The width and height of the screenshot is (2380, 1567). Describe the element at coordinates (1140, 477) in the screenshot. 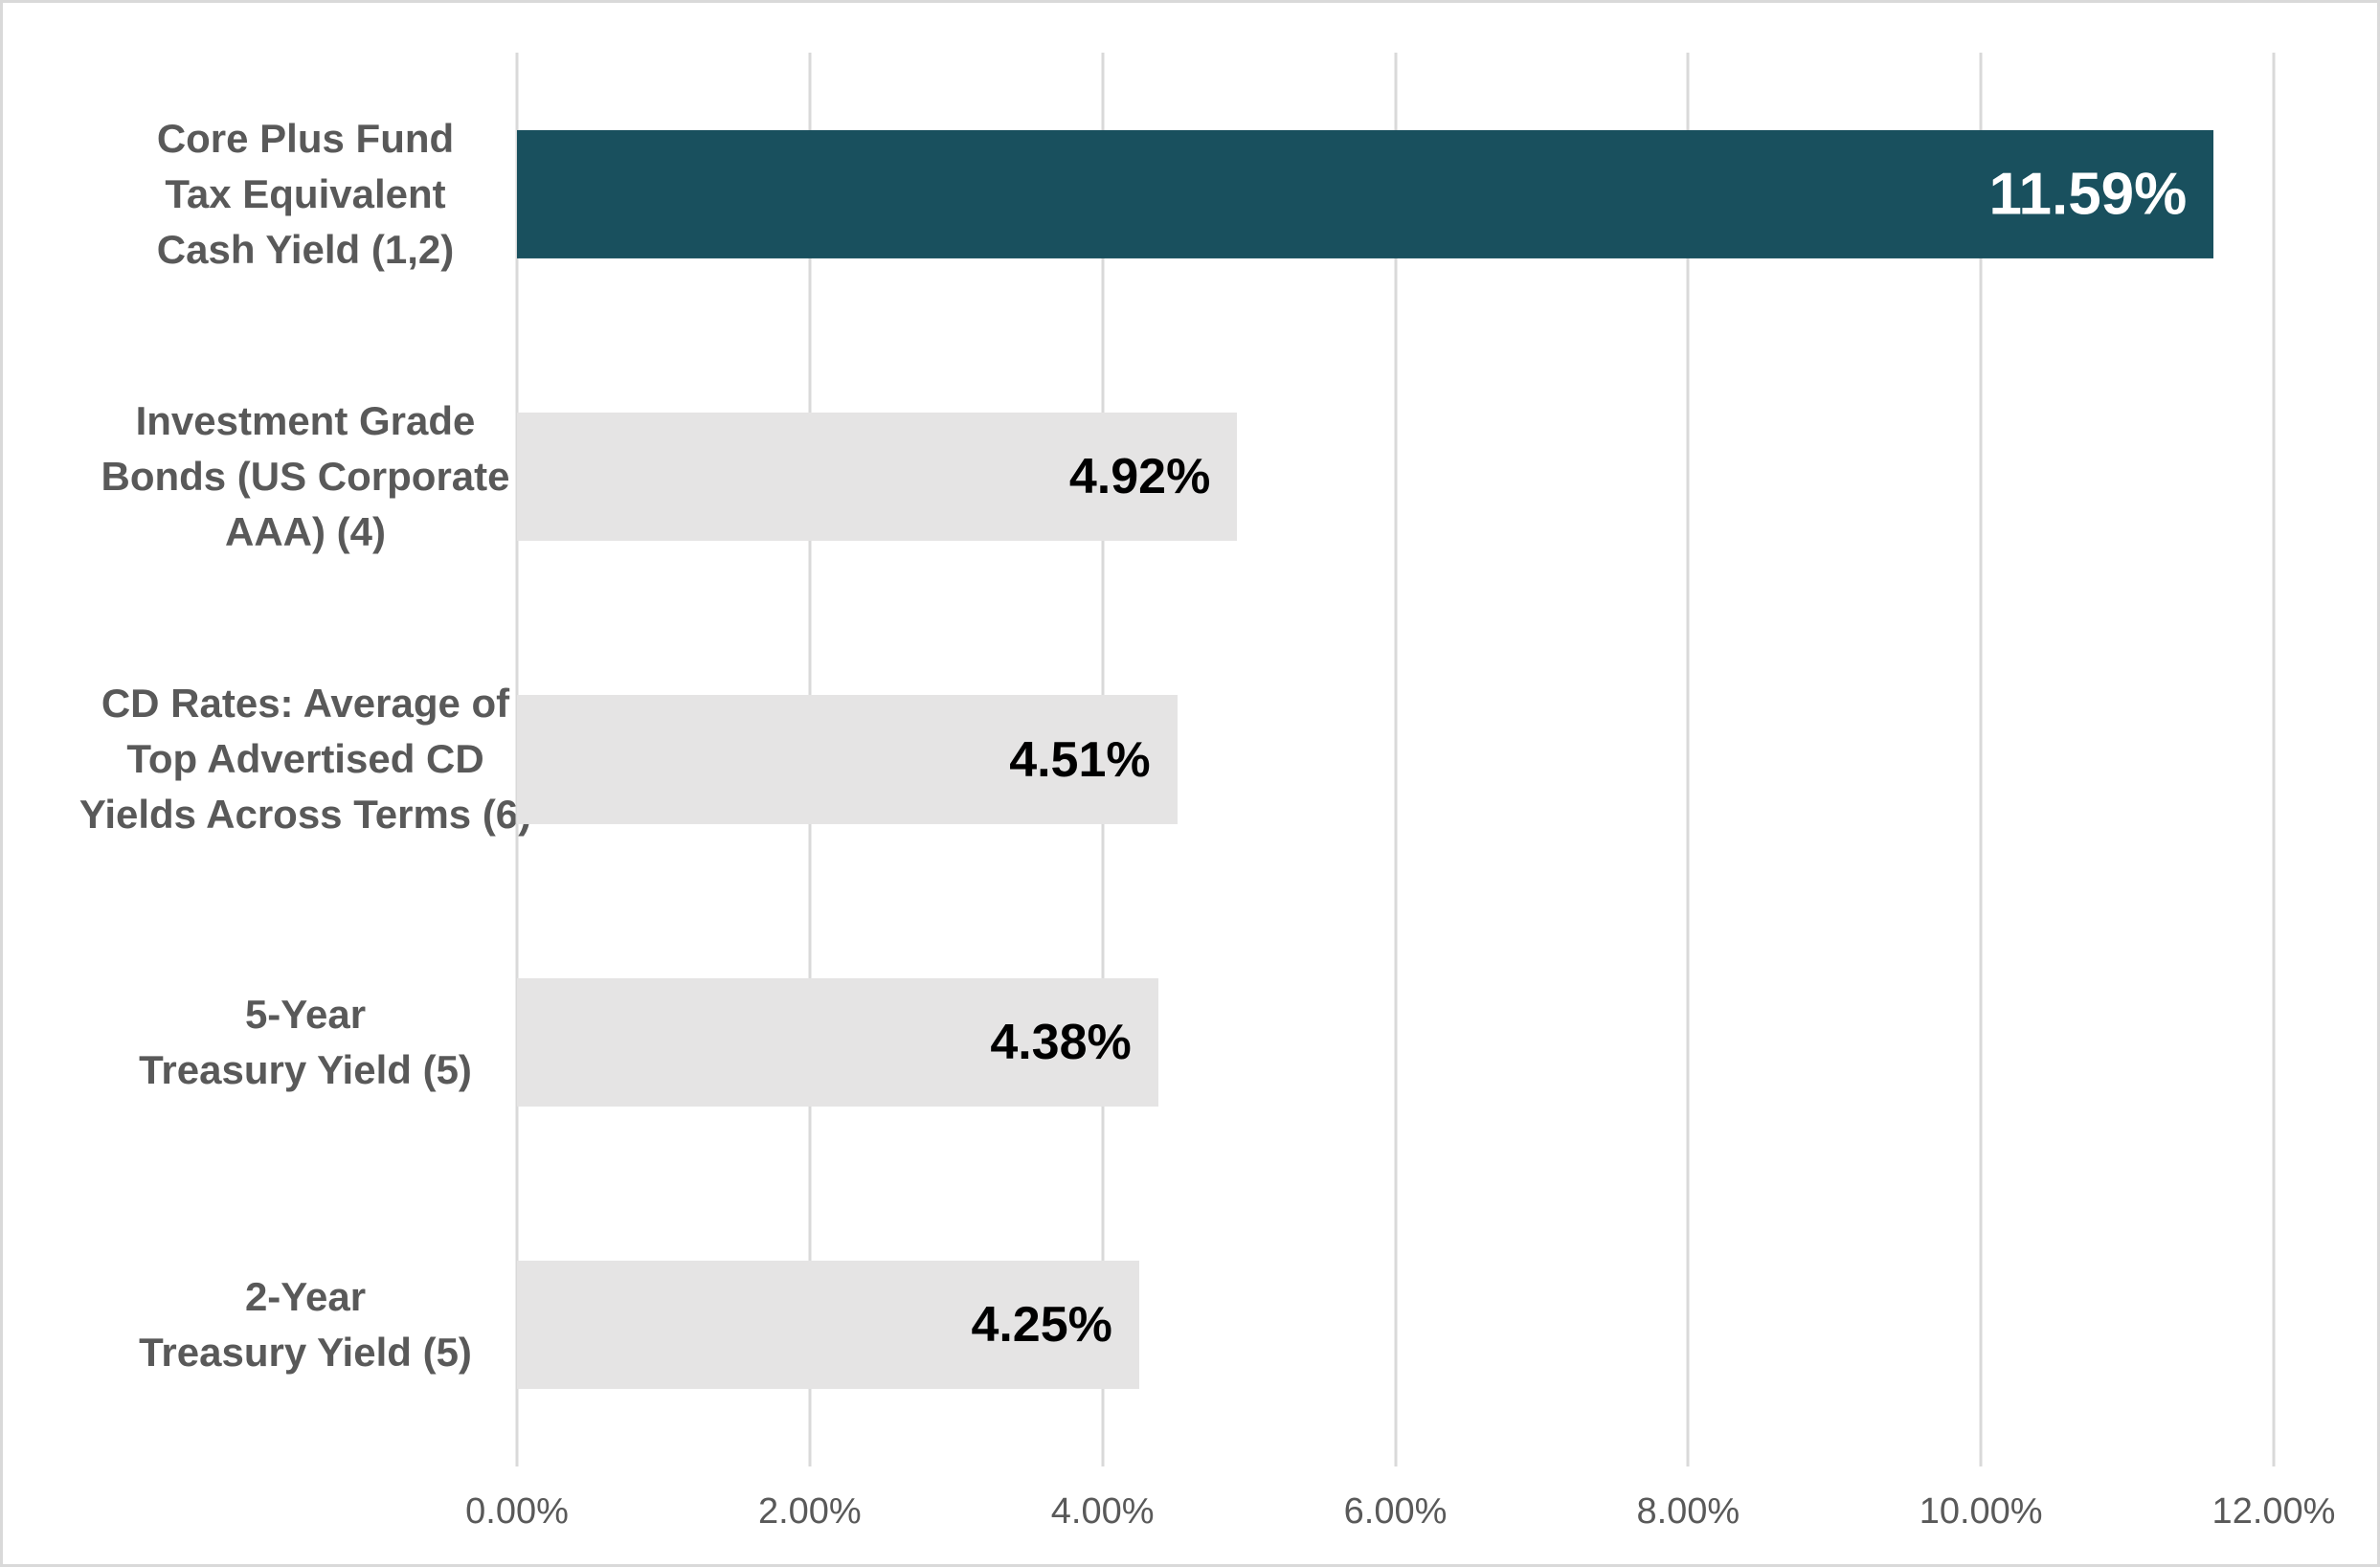

I see `bar-value-label: 4.92%` at that location.